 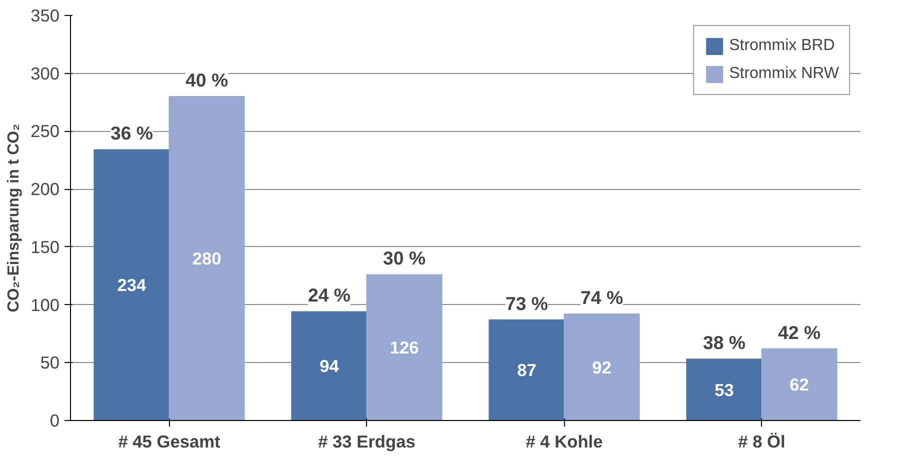 I want to click on data-label: 62, so click(x=799, y=384).